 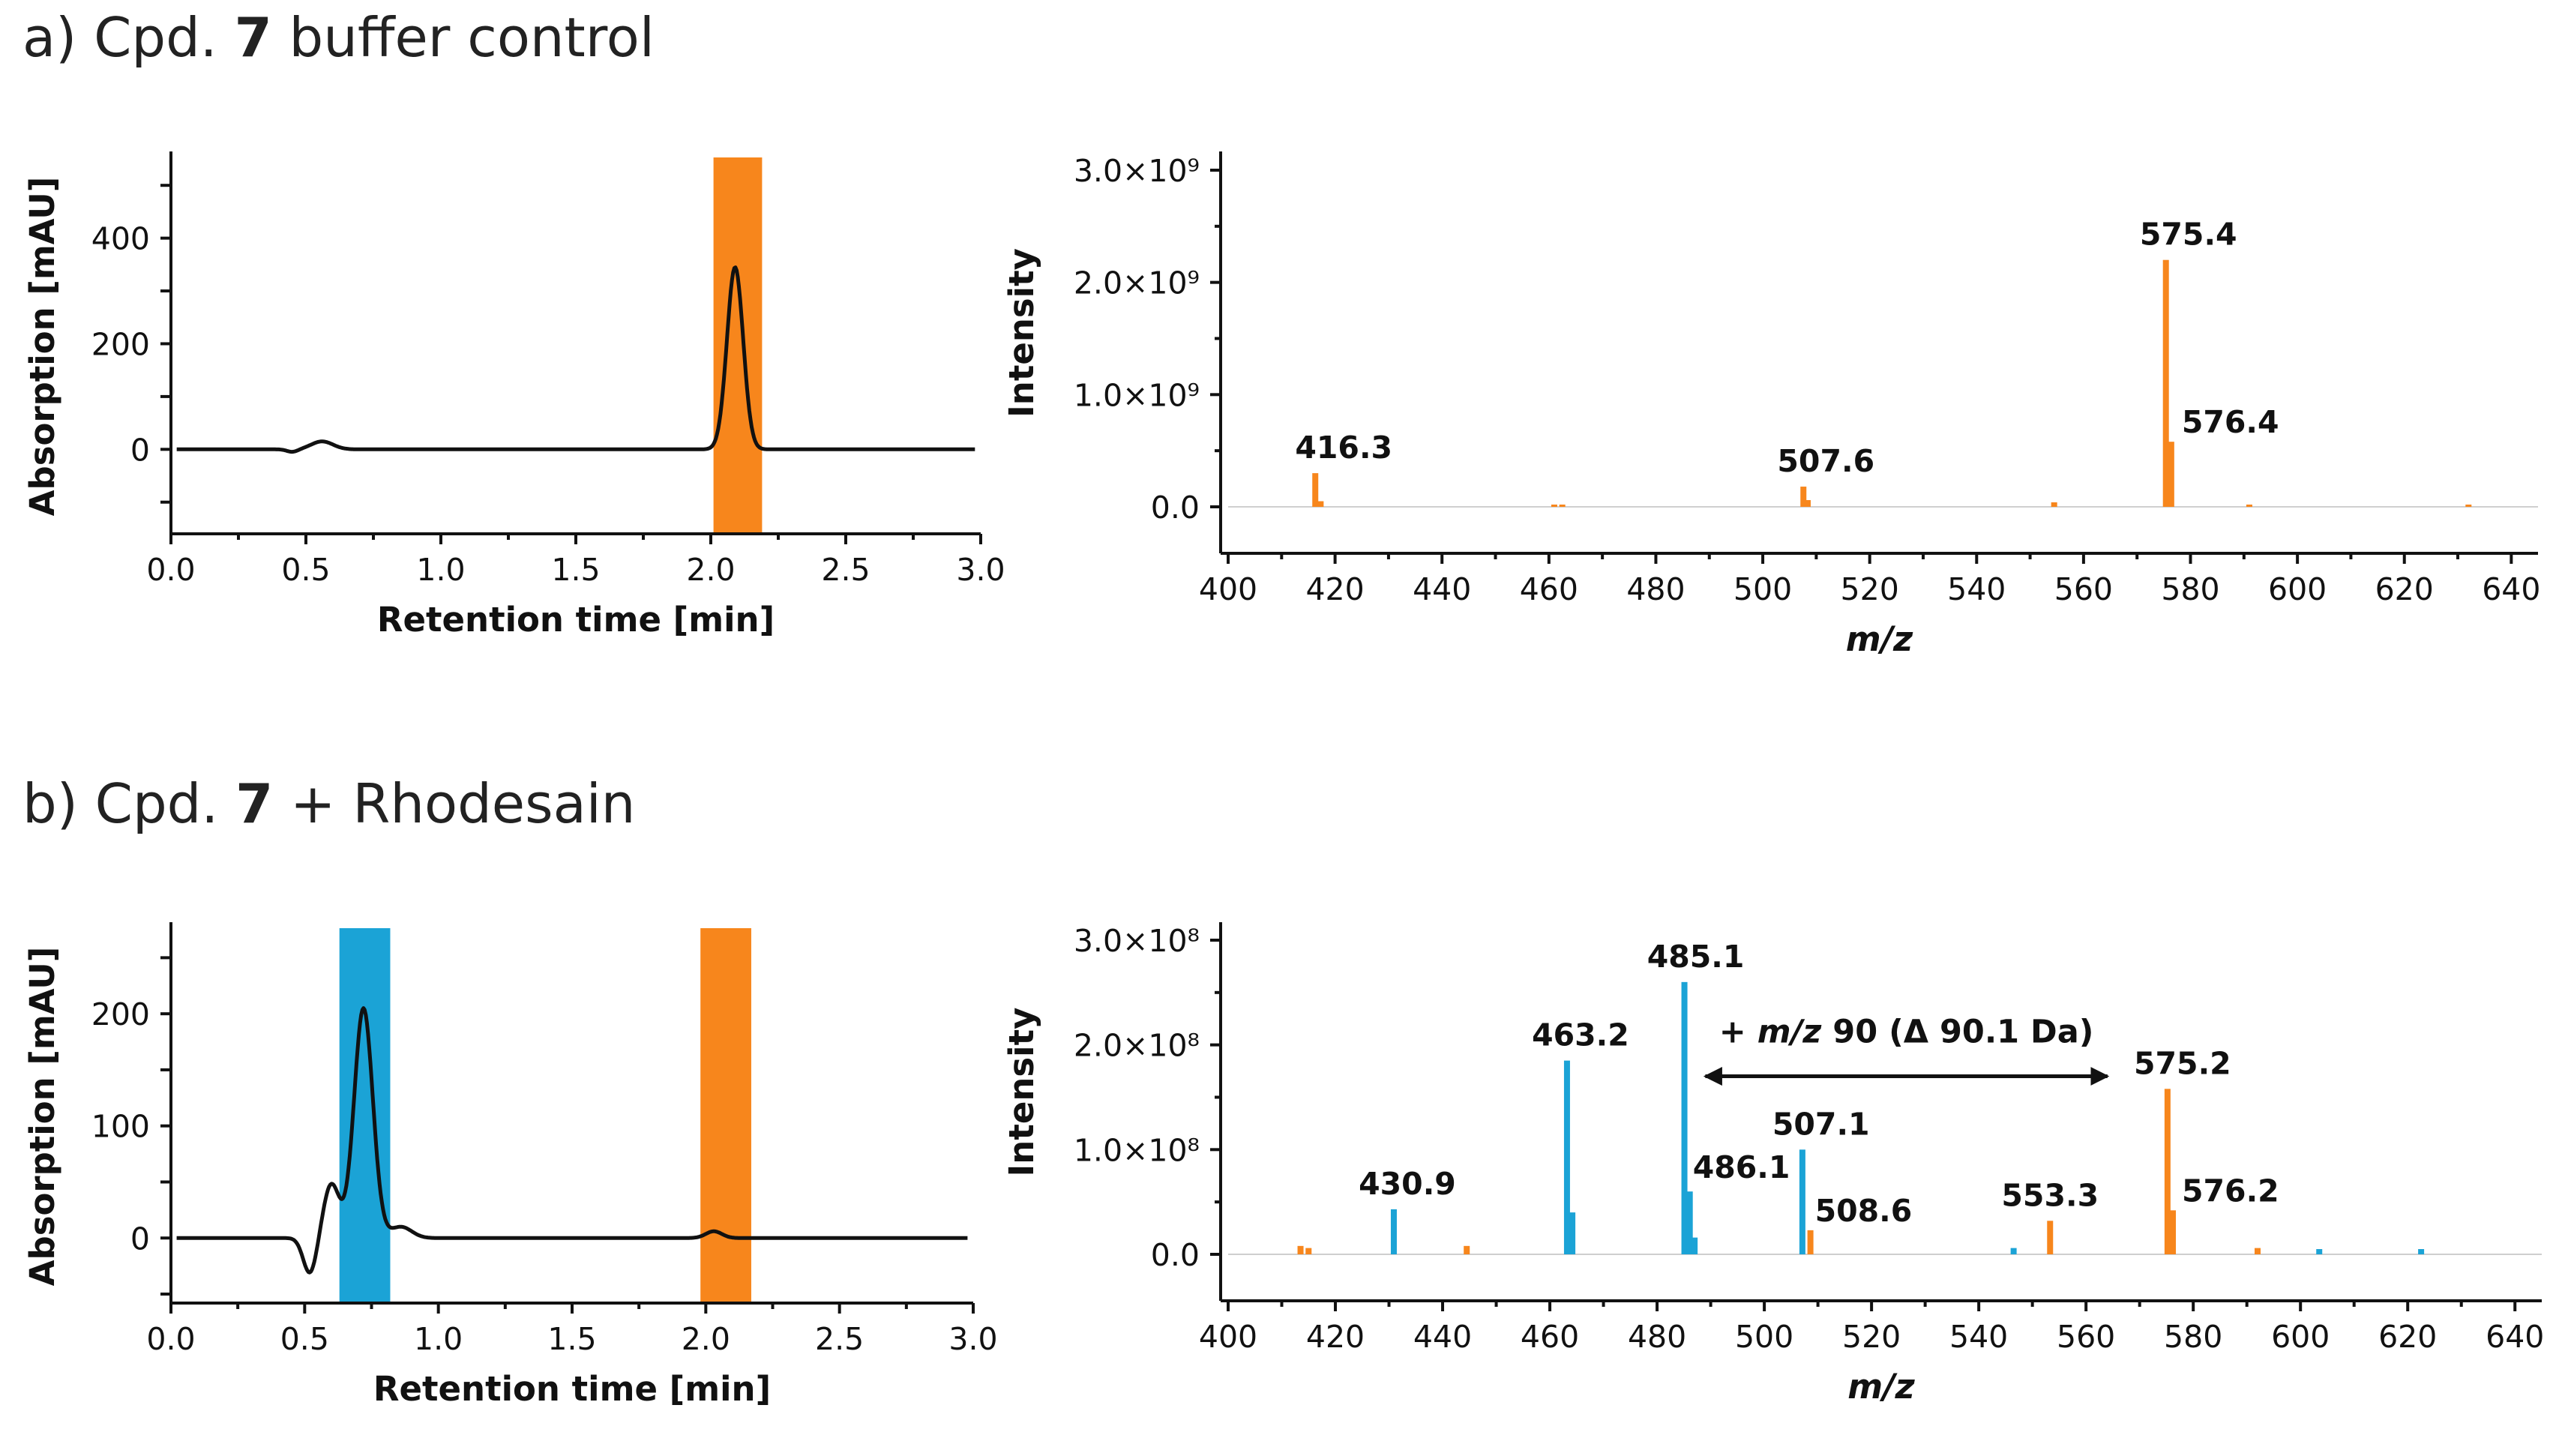 I want to click on x-tick-label: 3.0, so click(x=972, y=1339).